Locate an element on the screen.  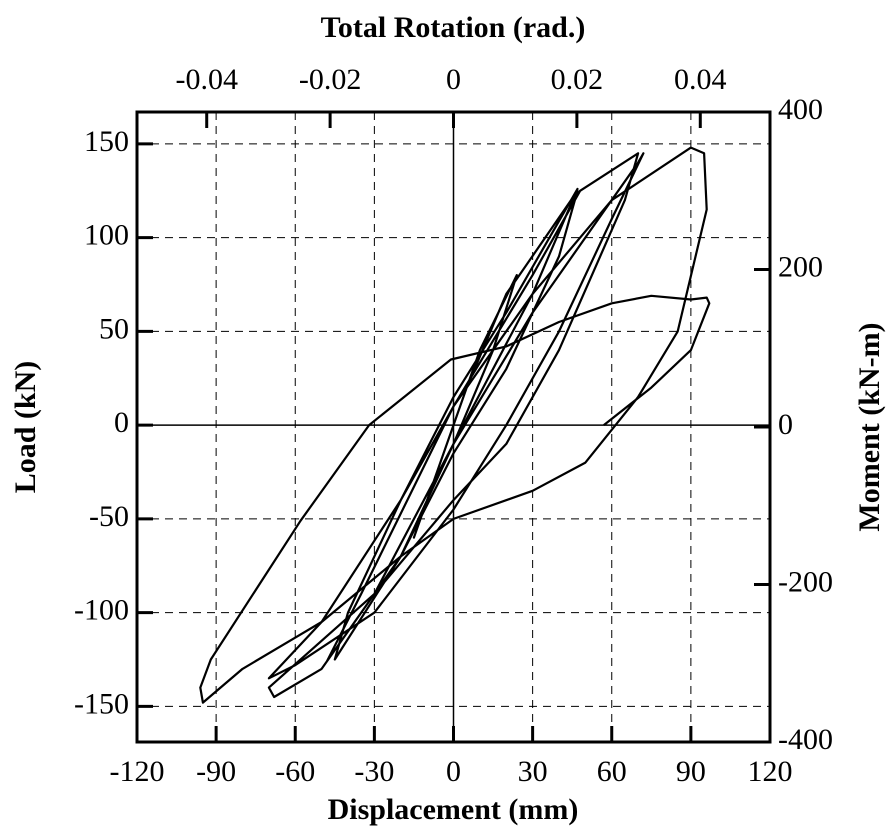
x-tick-label: -90 is located at coordinates (216, 771).